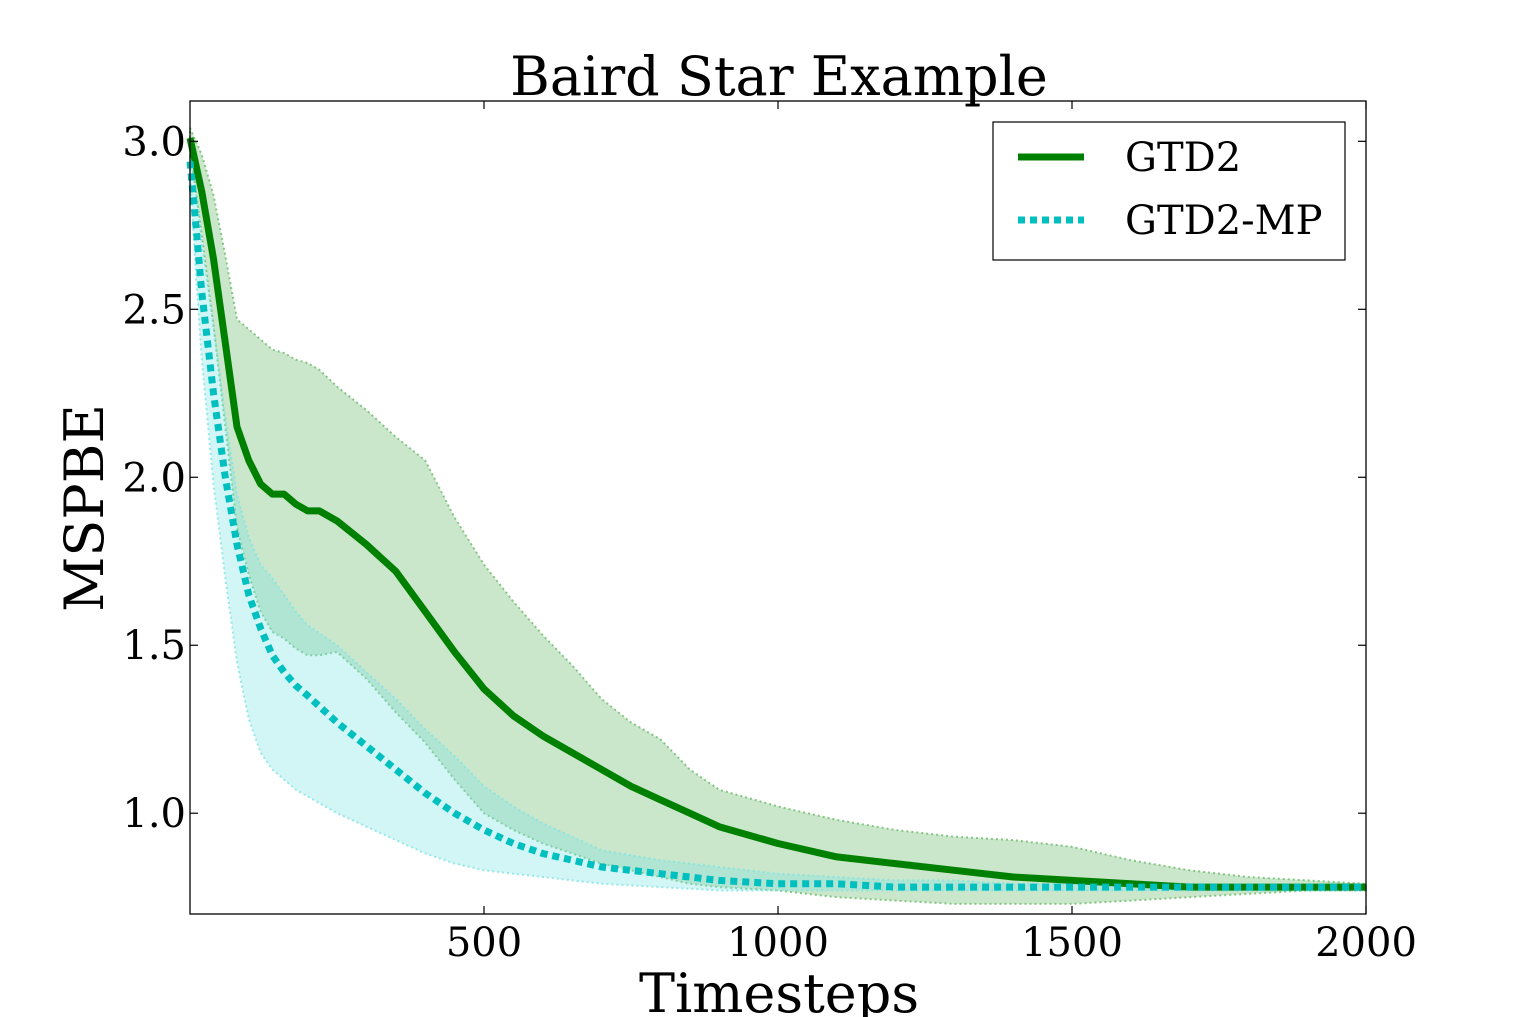 The width and height of the screenshot is (1517, 1017). Describe the element at coordinates (154, 646) in the screenshot. I see `y-tick-label: 1.5` at that location.